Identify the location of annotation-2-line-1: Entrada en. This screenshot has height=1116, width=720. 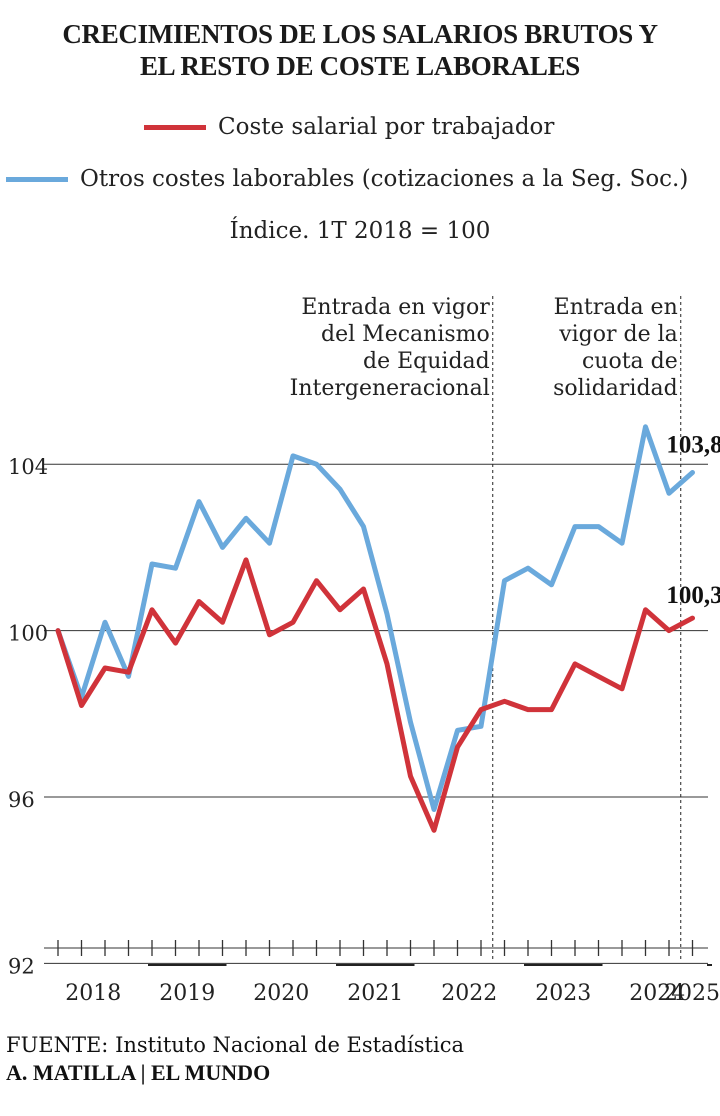
(616, 307).